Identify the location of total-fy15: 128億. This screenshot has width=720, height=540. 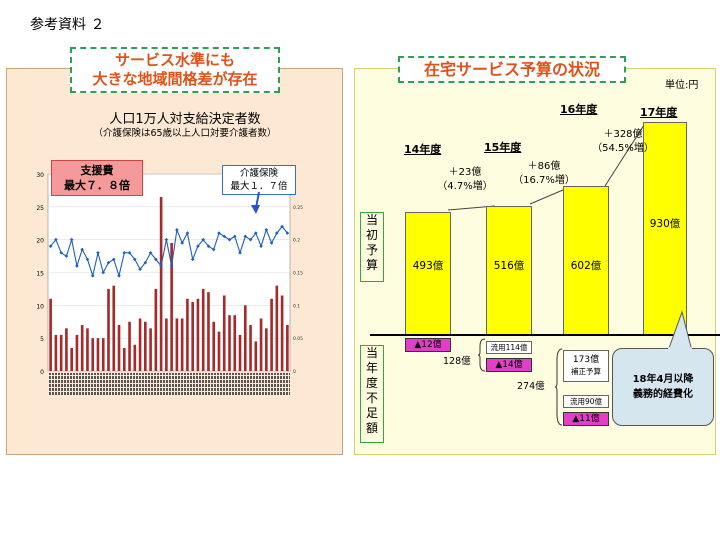
(457, 361).